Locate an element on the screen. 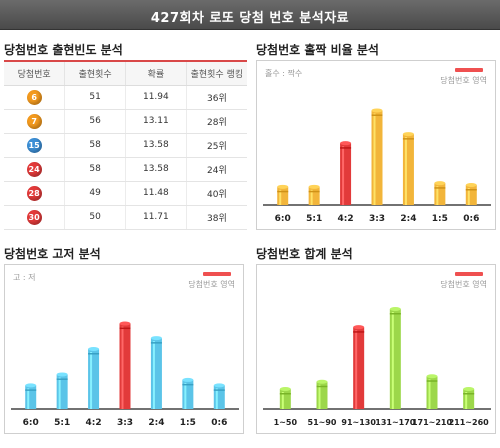  frequency-header-row: 당첨번호 출현횟수 확률 출현횟수 랭킹 is located at coordinates (125, 73).